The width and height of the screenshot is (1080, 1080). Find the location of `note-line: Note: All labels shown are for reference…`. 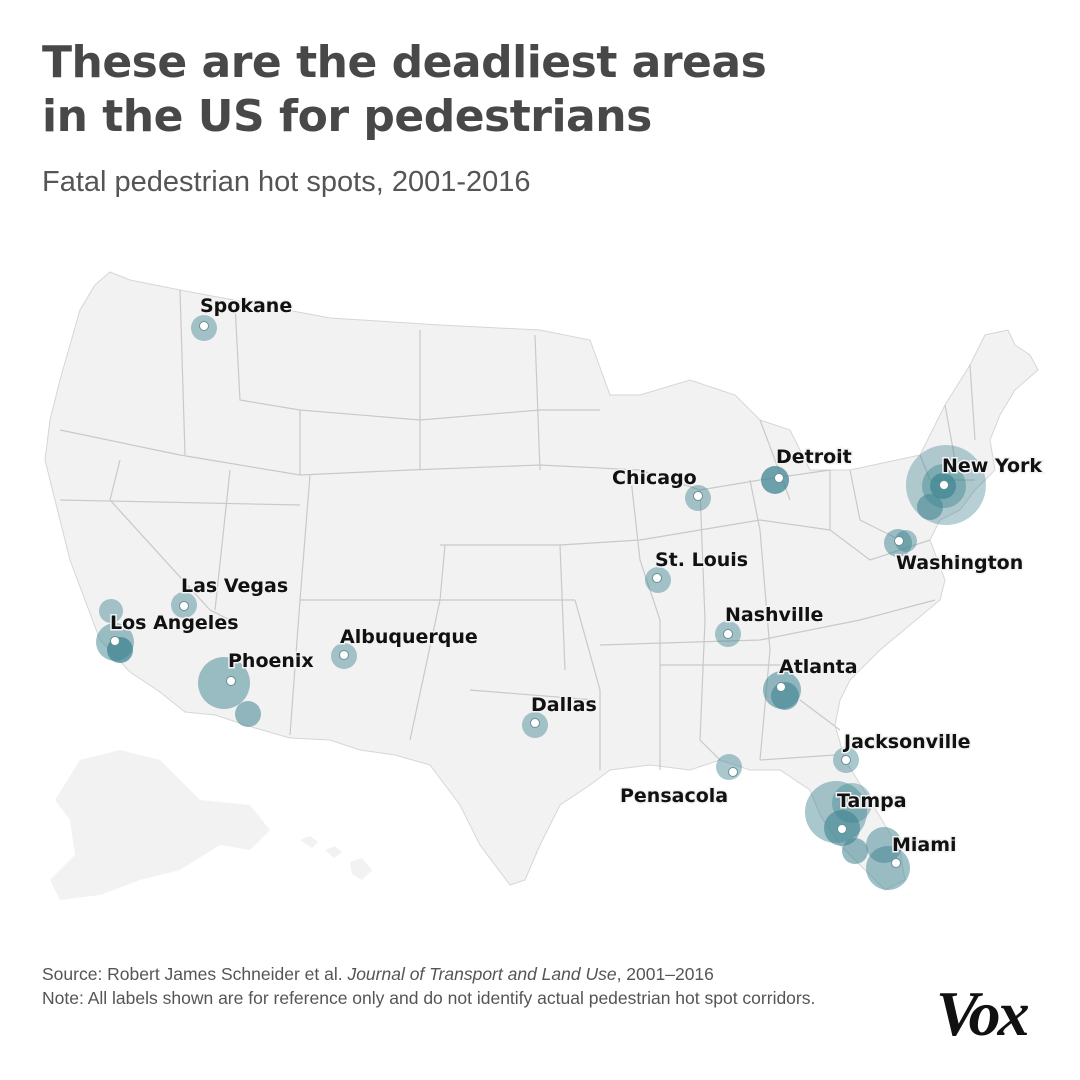

note-line: Note: All labels shown are for reference… is located at coordinates (429, 998).